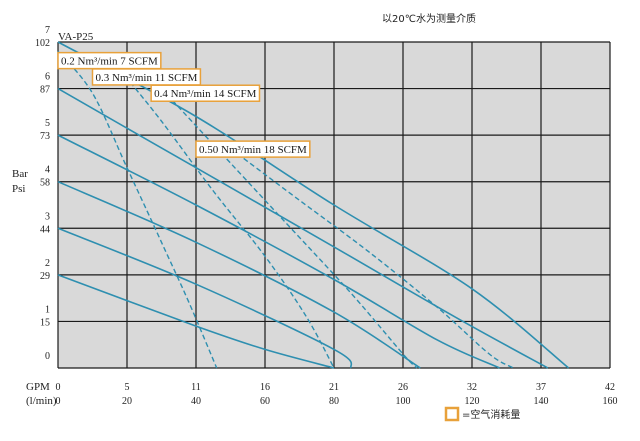 The image size is (640, 441). What do you see at coordinates (58, 401) in the screenshot?
I see `x-tick-lpm: 0` at bounding box center [58, 401].